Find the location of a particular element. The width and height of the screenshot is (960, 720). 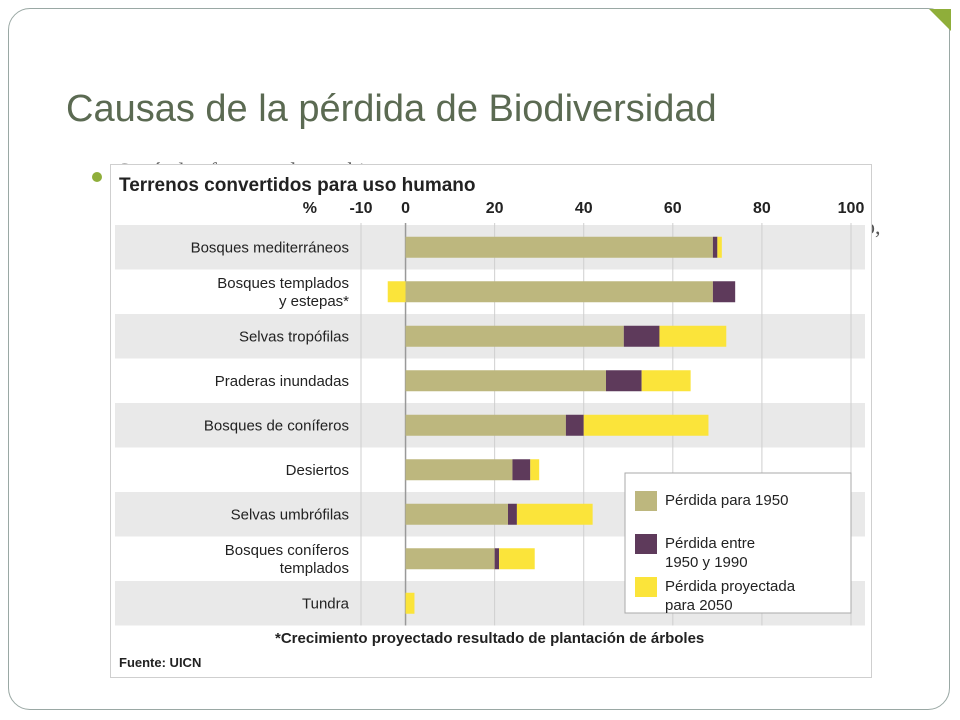

source-label: Fuente: UICN is located at coordinates (160, 662).